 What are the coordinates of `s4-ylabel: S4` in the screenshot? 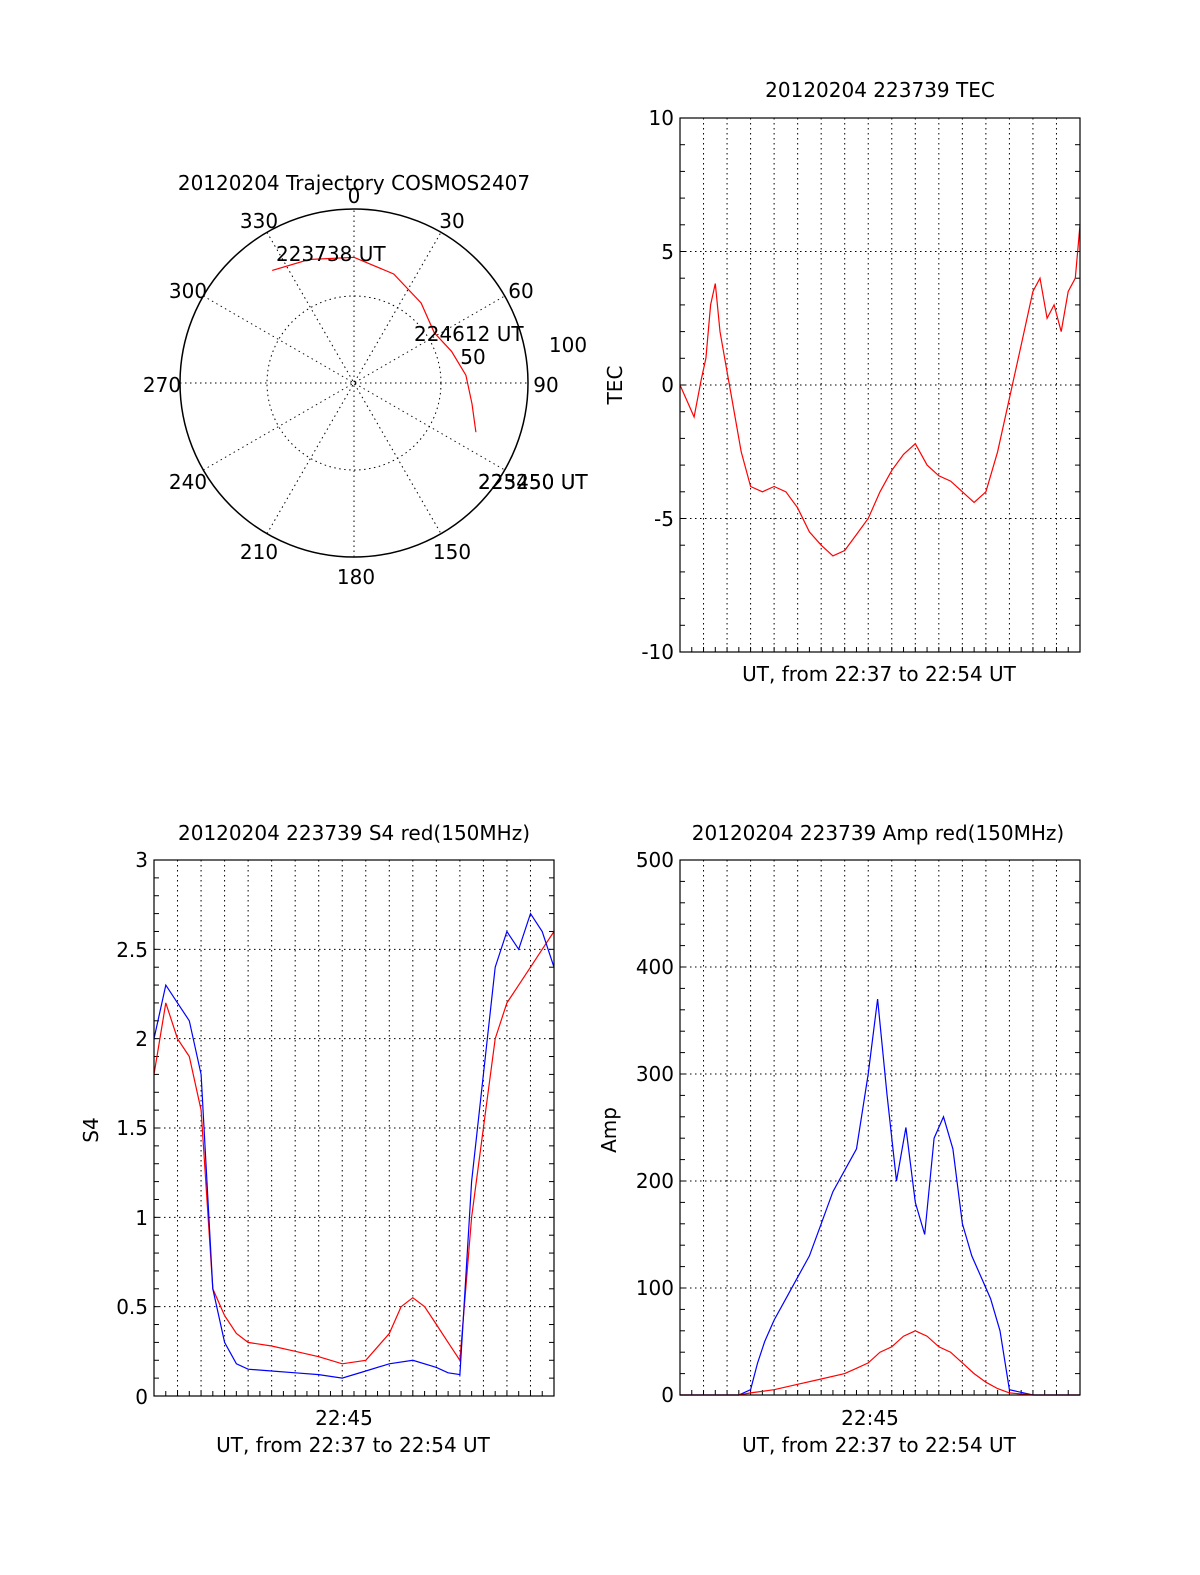 It's located at (91, 1129).